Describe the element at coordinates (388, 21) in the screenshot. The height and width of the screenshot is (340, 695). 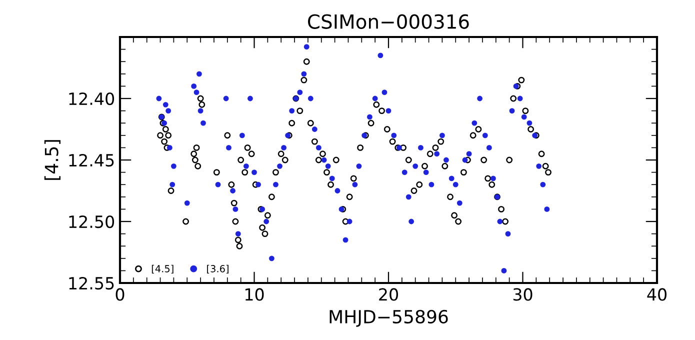
I see `chart-title: CSIMon−000316` at that location.